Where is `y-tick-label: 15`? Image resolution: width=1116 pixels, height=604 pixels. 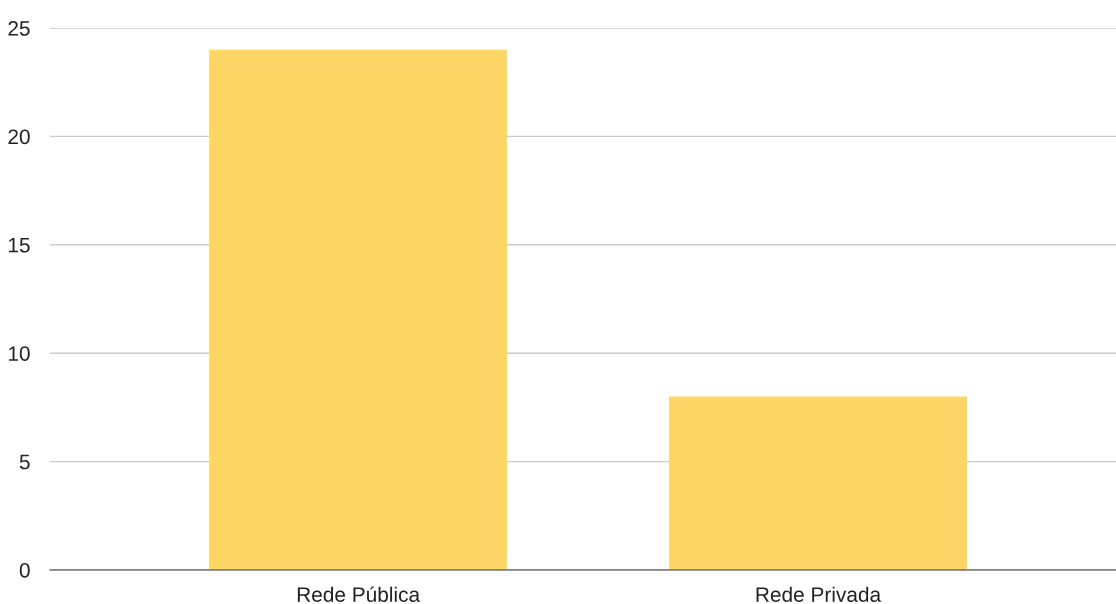
y-tick-label: 15 is located at coordinates (19, 245).